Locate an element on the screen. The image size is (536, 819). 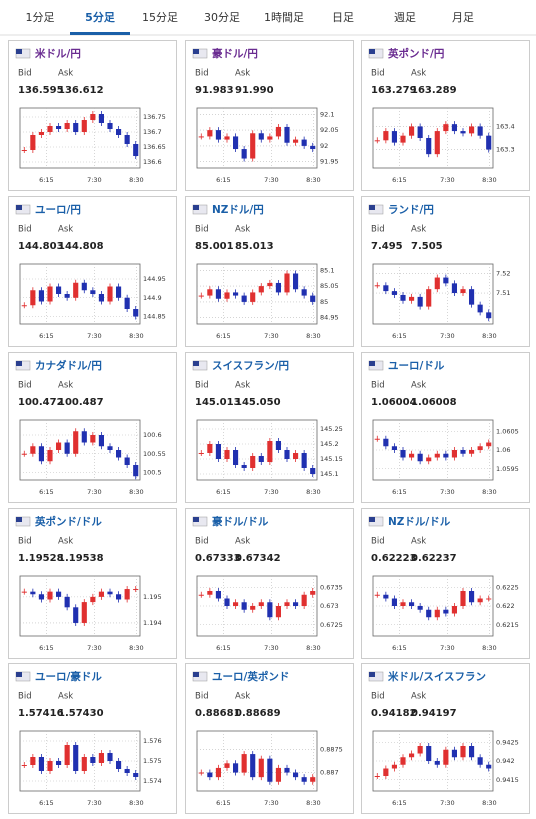
pair-title: 豪ドル/円 is located at coordinates (235, 53).